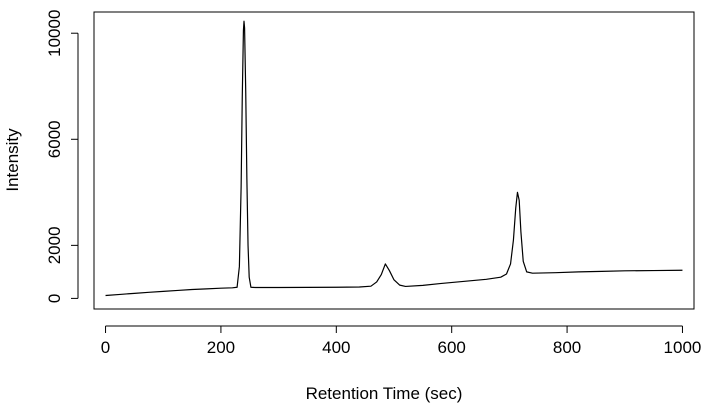 Image resolution: width=714 pixels, height=414 pixels. I want to click on x-tick-label: 200, so click(221, 347).